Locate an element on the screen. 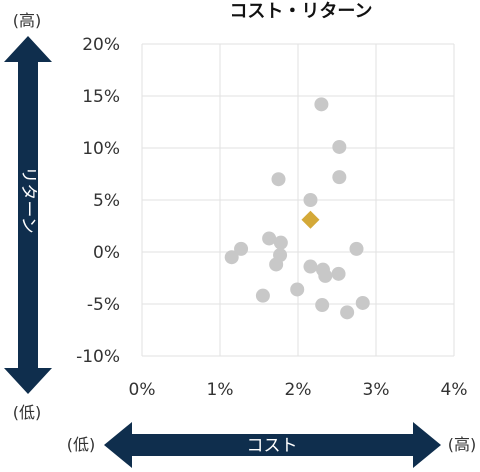  x-tick-label: 2% is located at coordinates (298, 390).